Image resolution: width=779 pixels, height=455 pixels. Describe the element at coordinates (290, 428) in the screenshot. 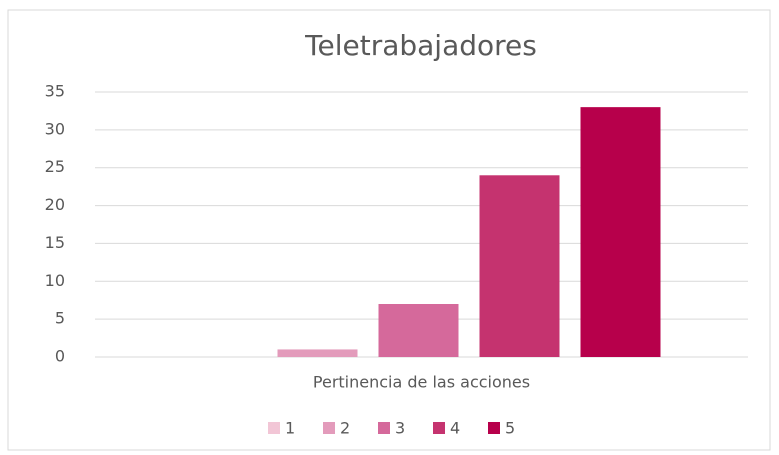

I see `legend-label: 1` at that location.